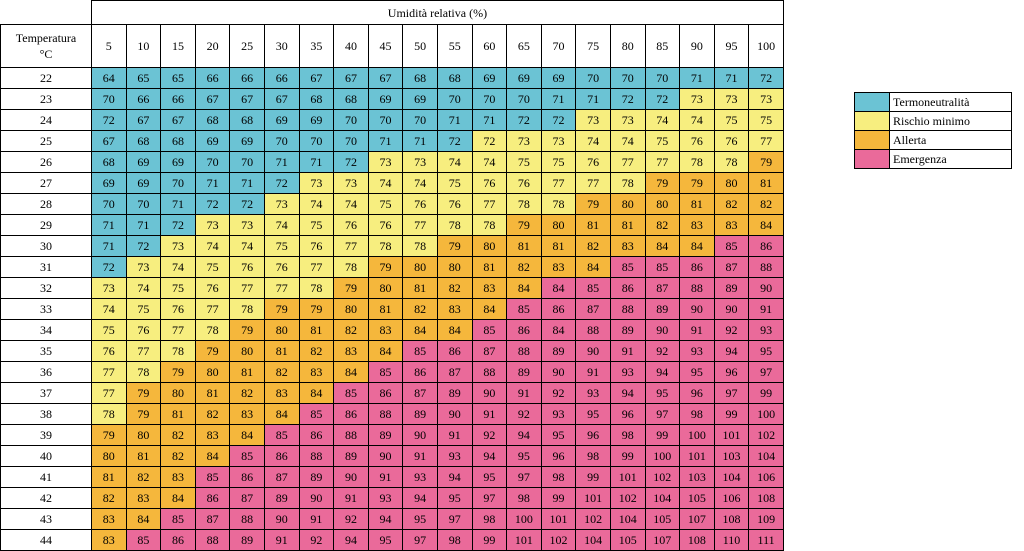  I want to click on thi-value-cell: 65, so click(143, 78).